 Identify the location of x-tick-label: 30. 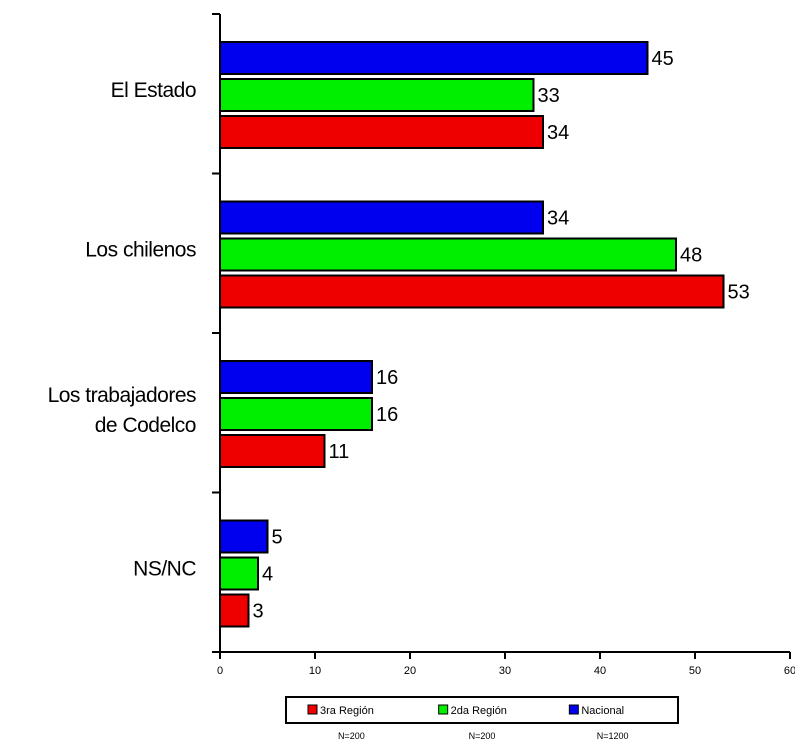
(505, 671).